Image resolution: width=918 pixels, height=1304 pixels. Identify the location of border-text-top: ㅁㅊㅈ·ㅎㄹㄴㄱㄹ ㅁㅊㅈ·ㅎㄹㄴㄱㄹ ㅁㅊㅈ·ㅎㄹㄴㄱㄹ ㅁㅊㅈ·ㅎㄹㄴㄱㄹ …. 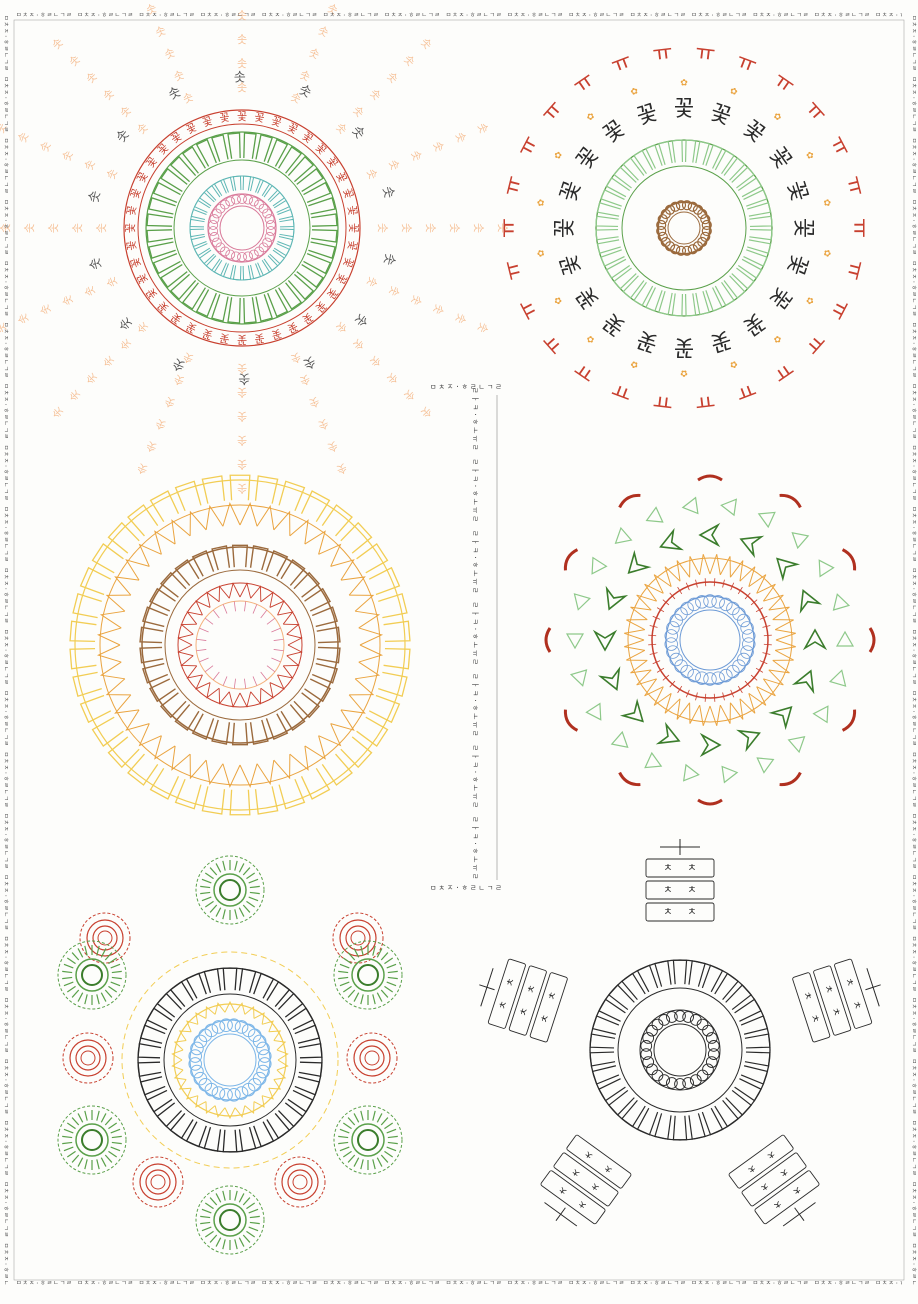
(459, 15).